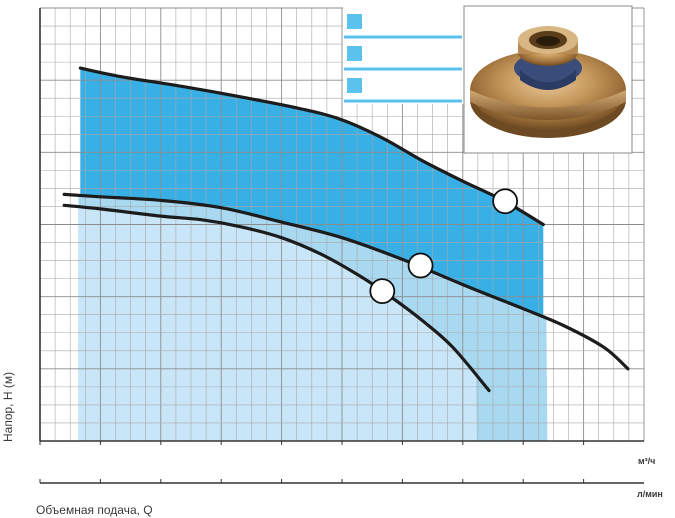 This screenshot has height=518, width=675. Describe the element at coordinates (94, 510) in the screenshot. I see `x-axis-title: Объемная подача, Q` at that location.